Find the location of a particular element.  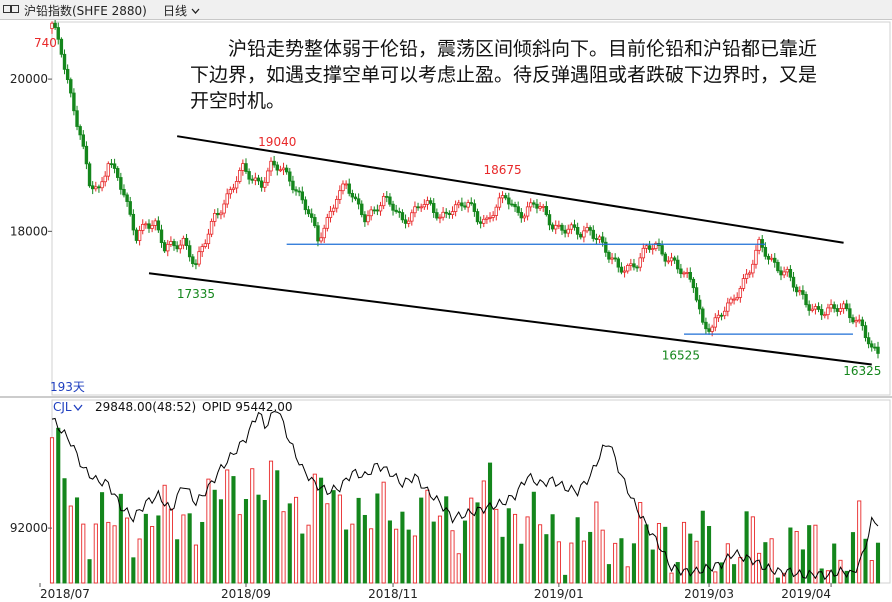

days-label: 193天 is located at coordinates (67, 387).